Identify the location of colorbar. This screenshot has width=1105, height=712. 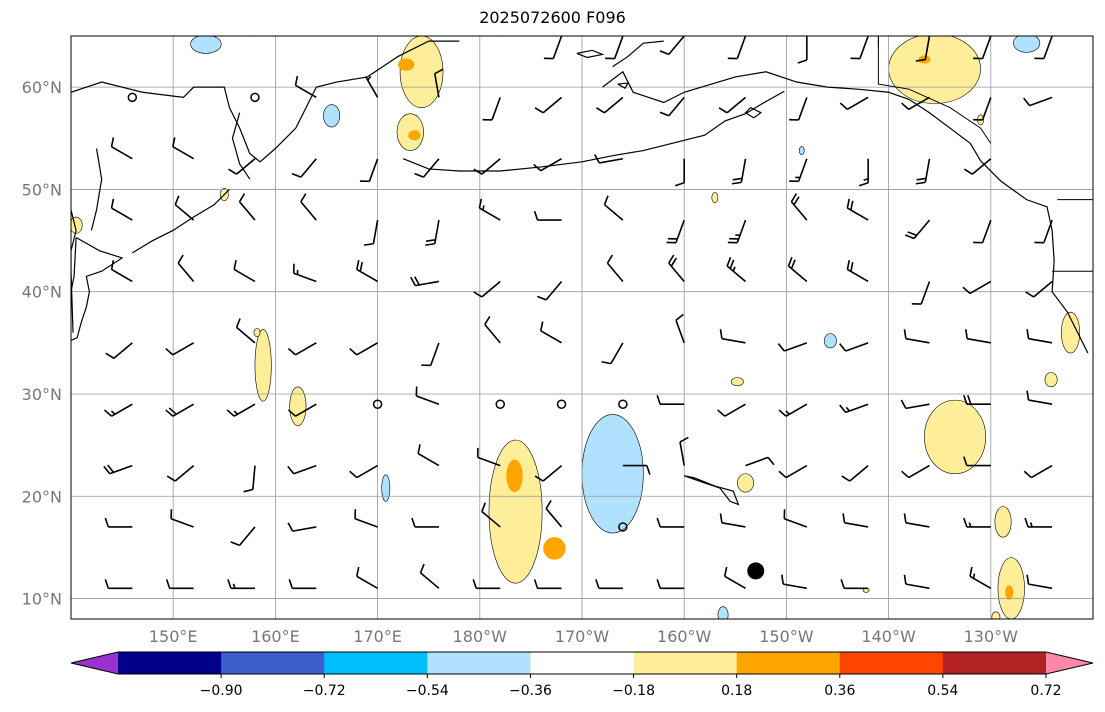
(582, 663).